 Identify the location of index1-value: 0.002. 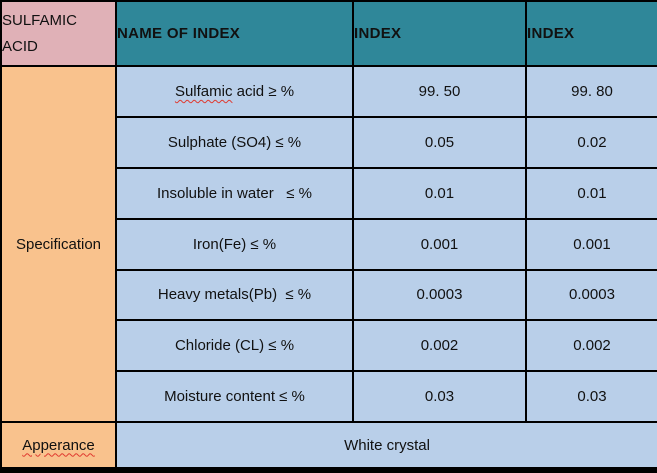
(439, 346).